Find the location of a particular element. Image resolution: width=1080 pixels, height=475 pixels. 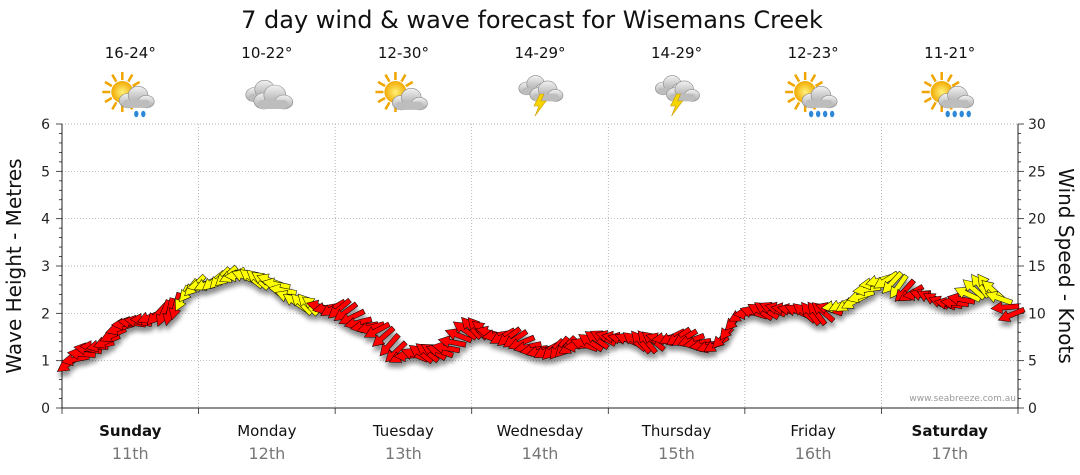

right-tick-label: 25 is located at coordinates (1037, 172).